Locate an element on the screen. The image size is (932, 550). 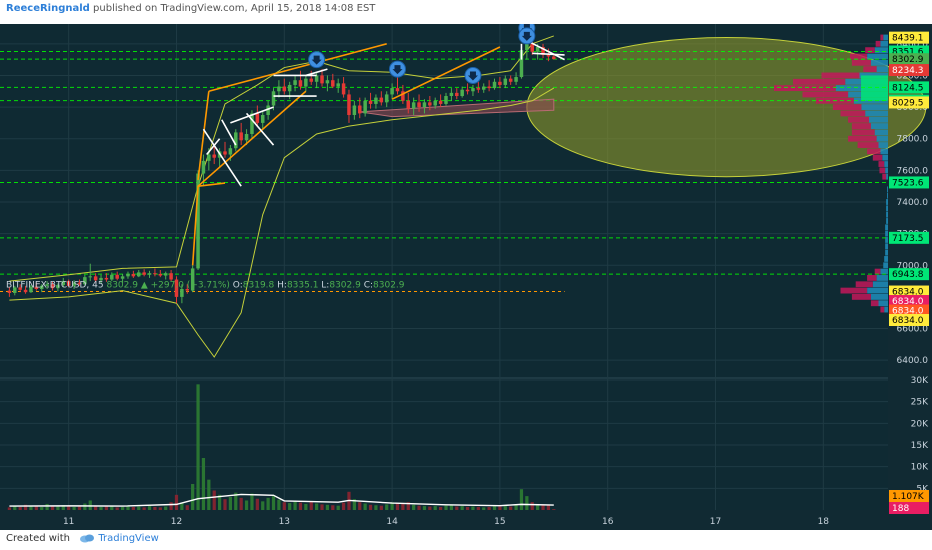
volume-ma-line is located at coordinates (281, 500).